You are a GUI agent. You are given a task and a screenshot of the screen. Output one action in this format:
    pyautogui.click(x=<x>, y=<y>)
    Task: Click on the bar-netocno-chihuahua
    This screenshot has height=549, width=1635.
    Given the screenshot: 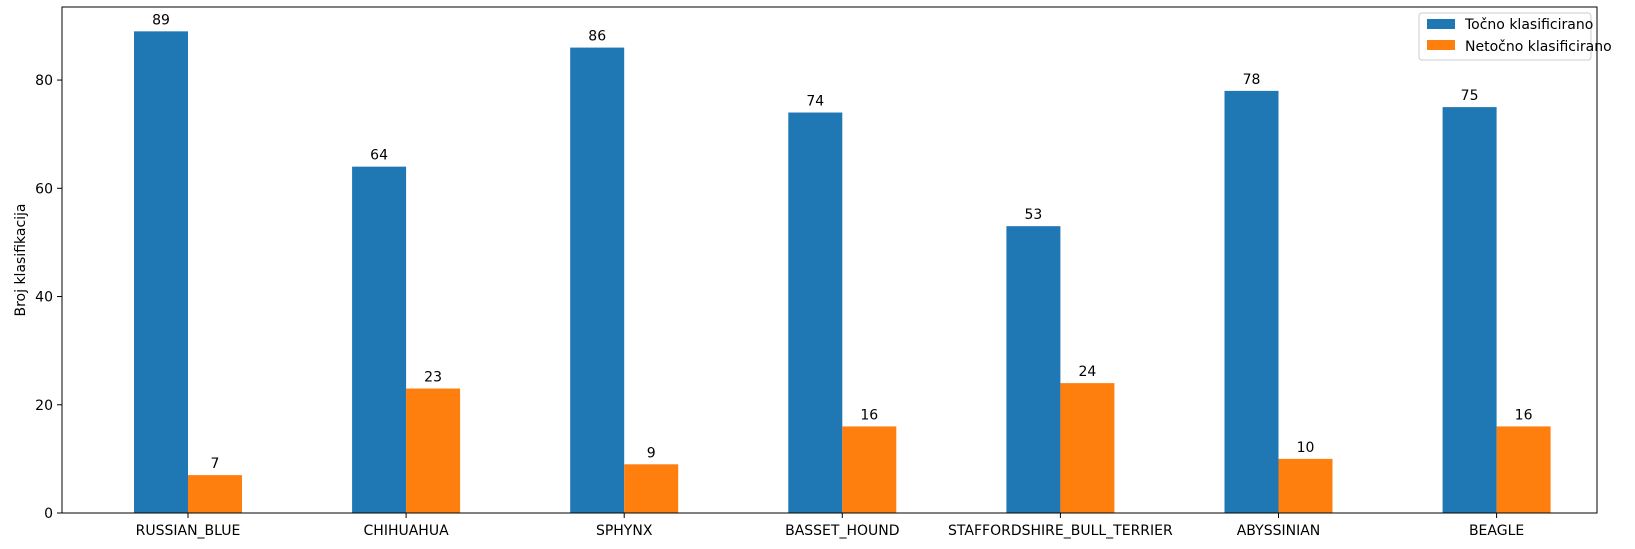 What is the action you would take?
    pyautogui.click(x=433, y=450)
    